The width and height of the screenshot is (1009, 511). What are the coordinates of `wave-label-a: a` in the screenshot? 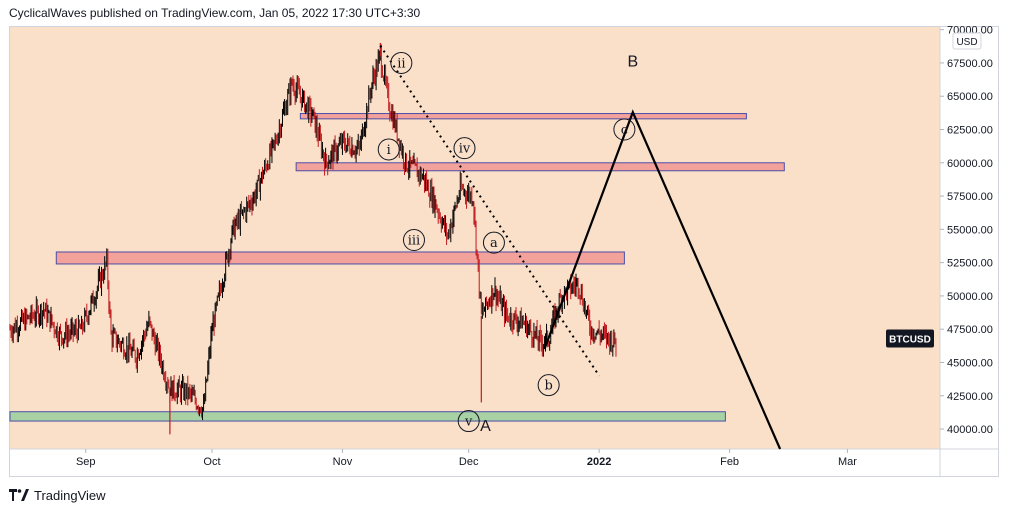 It's located at (494, 243).